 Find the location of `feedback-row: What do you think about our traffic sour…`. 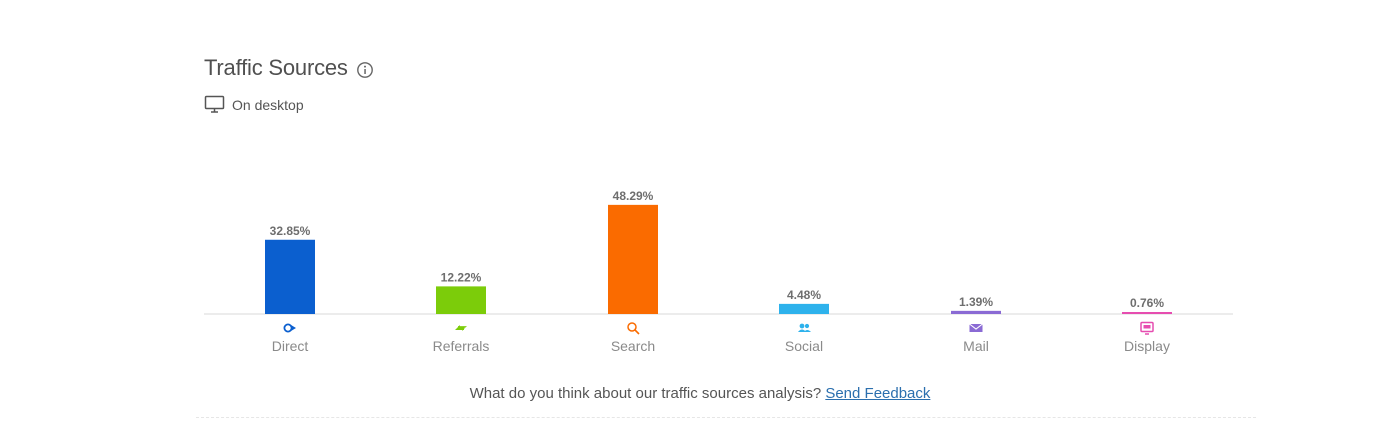

feedback-row: What do you think about our traffic sour… is located at coordinates (700, 393).